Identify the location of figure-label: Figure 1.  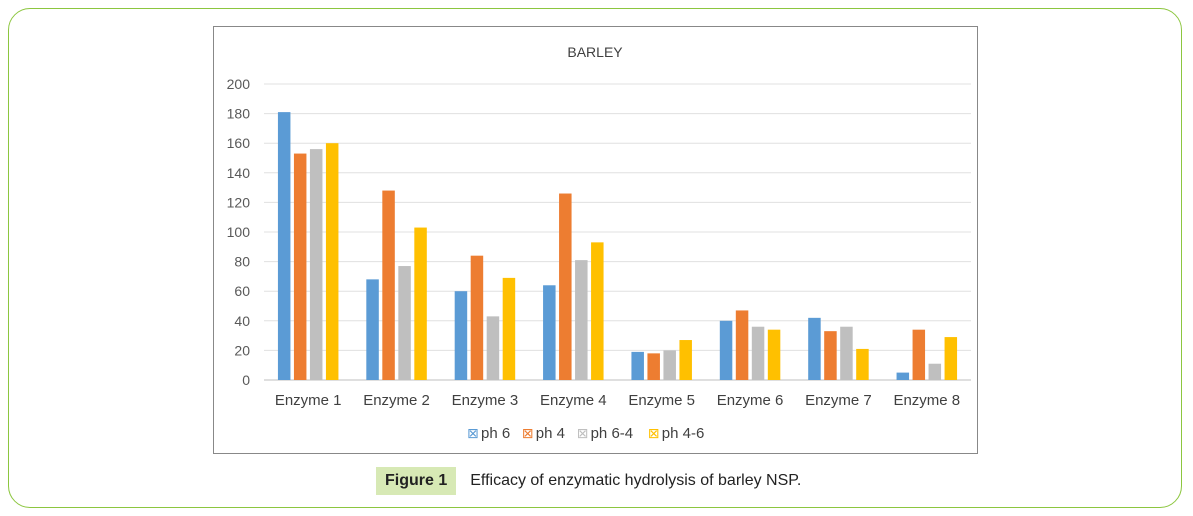
(416, 481).